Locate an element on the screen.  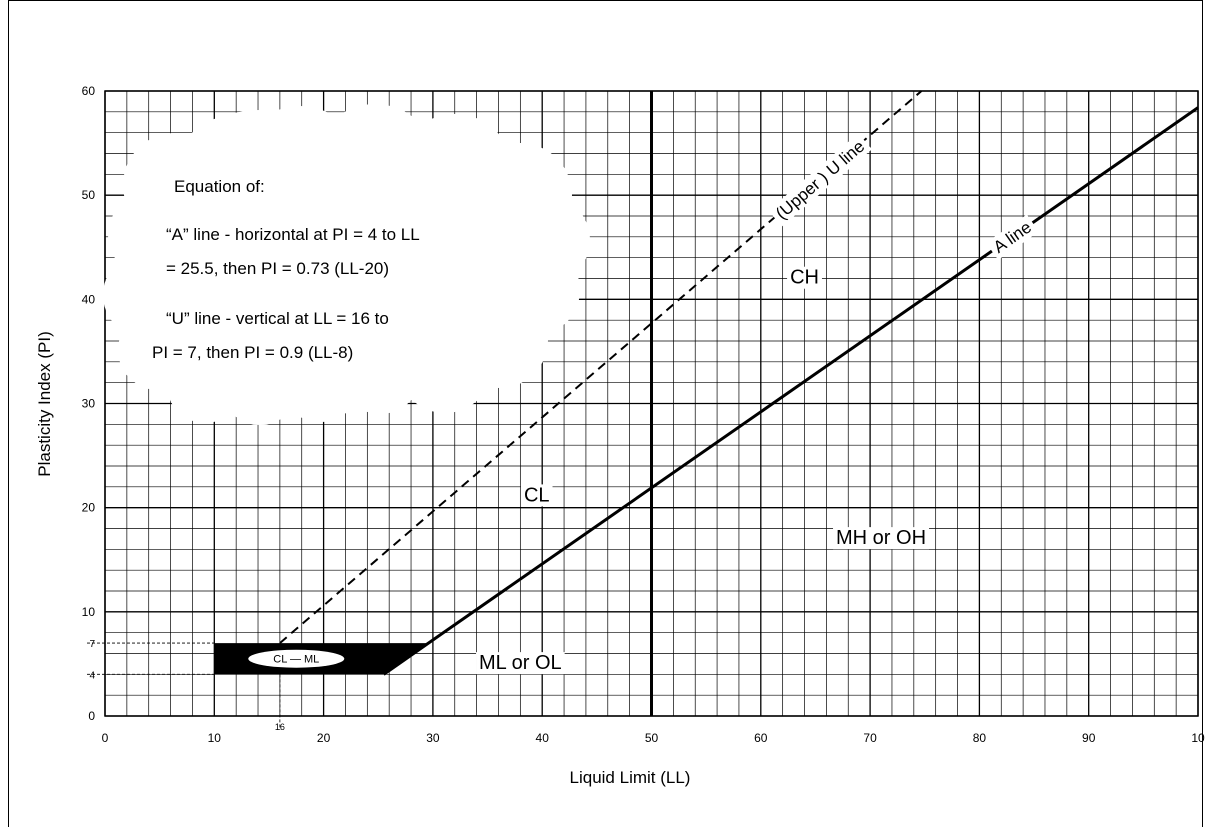
zone-label: MH or OH is located at coordinates (881, 538).